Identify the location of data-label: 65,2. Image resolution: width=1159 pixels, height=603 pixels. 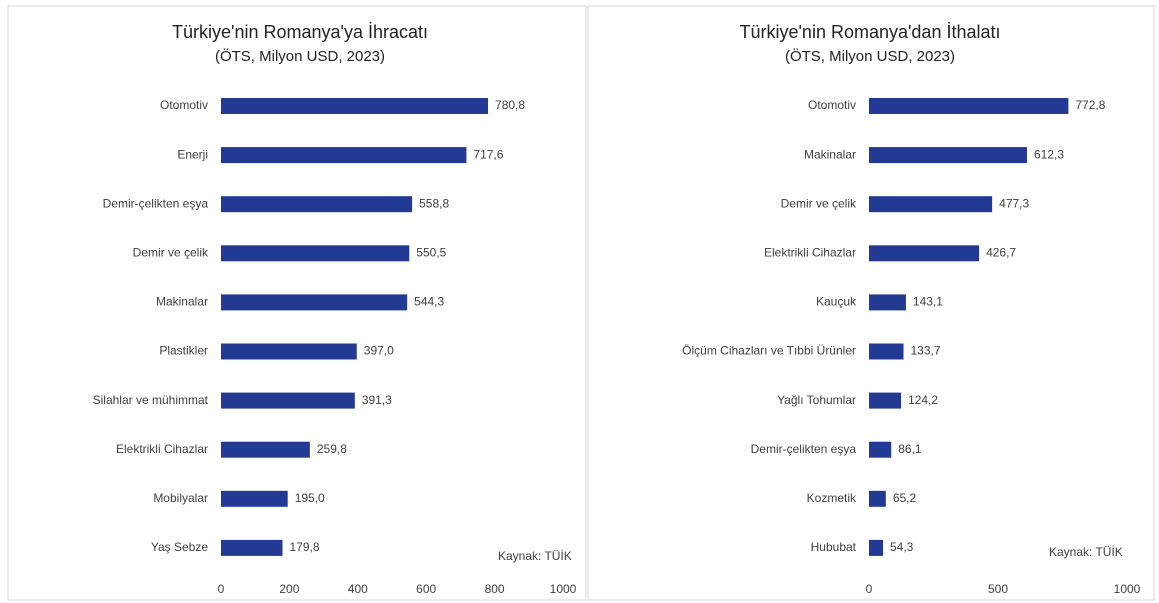
(905, 498).